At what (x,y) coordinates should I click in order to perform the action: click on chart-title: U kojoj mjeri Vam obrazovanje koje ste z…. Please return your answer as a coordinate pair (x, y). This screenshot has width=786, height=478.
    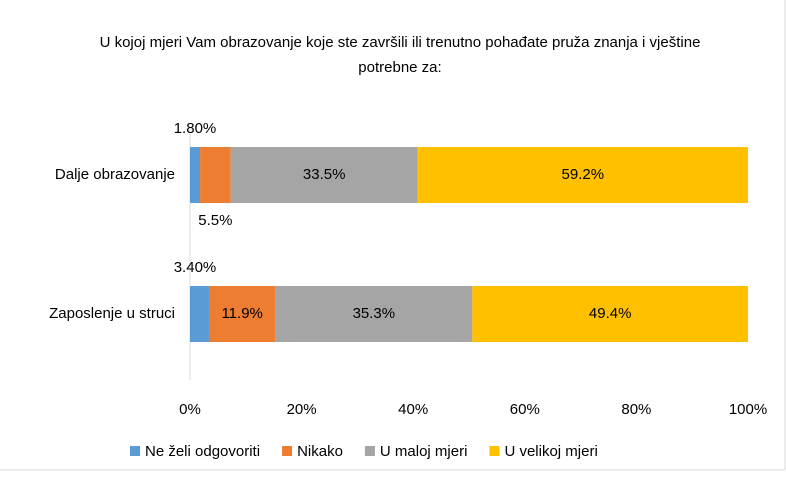
    Looking at the image, I should click on (400, 55).